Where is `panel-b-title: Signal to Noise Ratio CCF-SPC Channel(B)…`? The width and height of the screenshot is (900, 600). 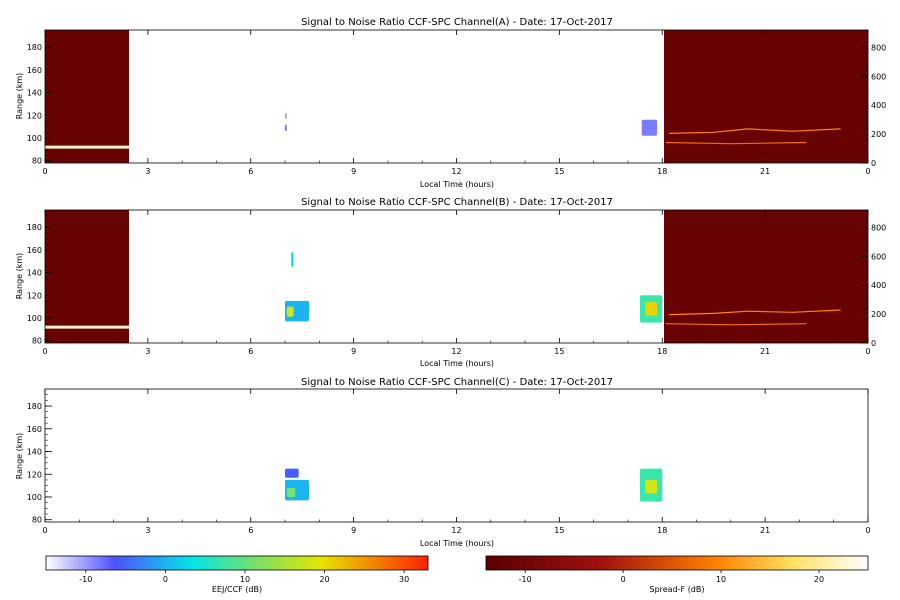
panel-b-title: Signal to Noise Ratio CCF-SPC Channel(B)… is located at coordinates (457, 202).